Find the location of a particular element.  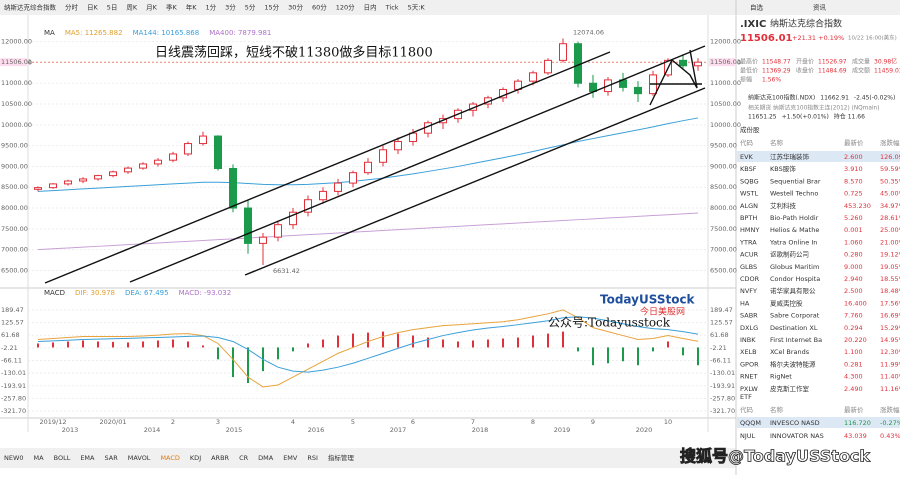

y-tick-label: 7500.00 is located at coordinates (14, 229).